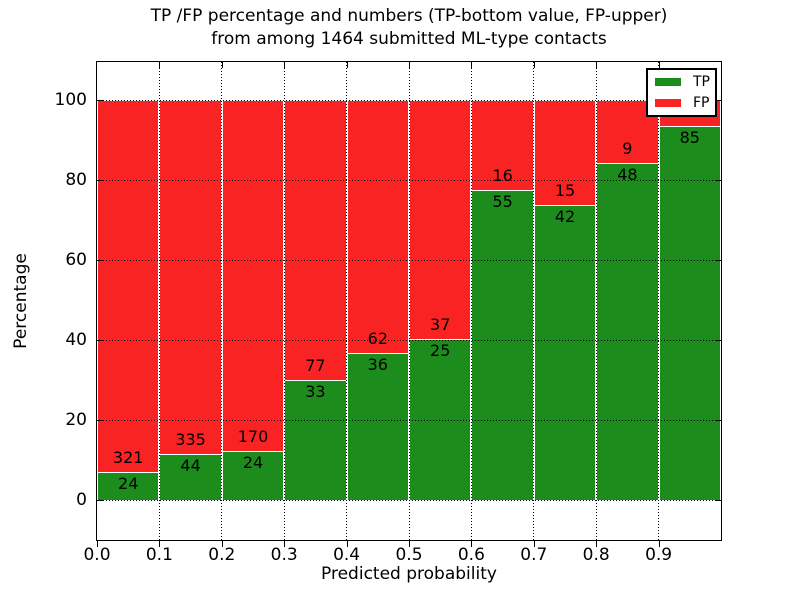  Describe the element at coordinates (668, 82) in the screenshot. I see `tp-swatch-icon` at that location.